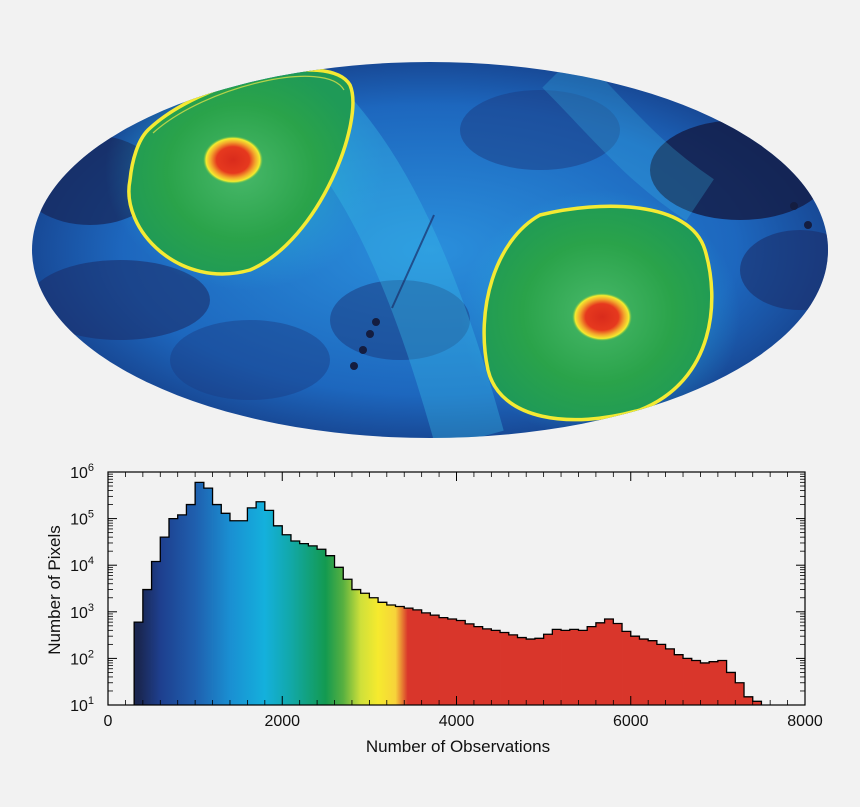  I want to click on y-tick-label: 10⁶, so click(82, 472).